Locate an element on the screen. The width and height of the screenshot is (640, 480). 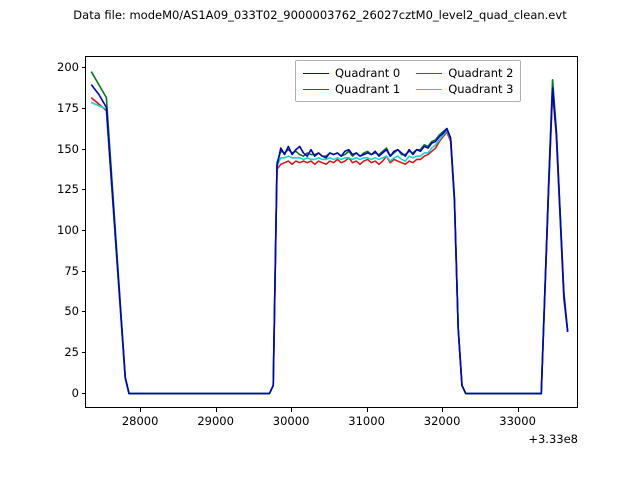
y-axis-tick-marks is located at coordinates (83, 232).